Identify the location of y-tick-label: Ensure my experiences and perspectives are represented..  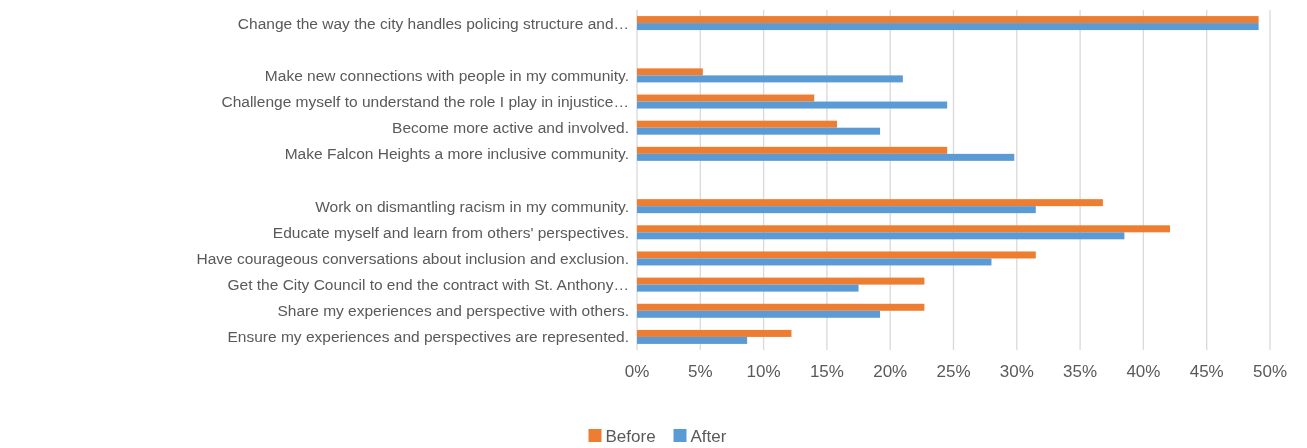
(428, 337).